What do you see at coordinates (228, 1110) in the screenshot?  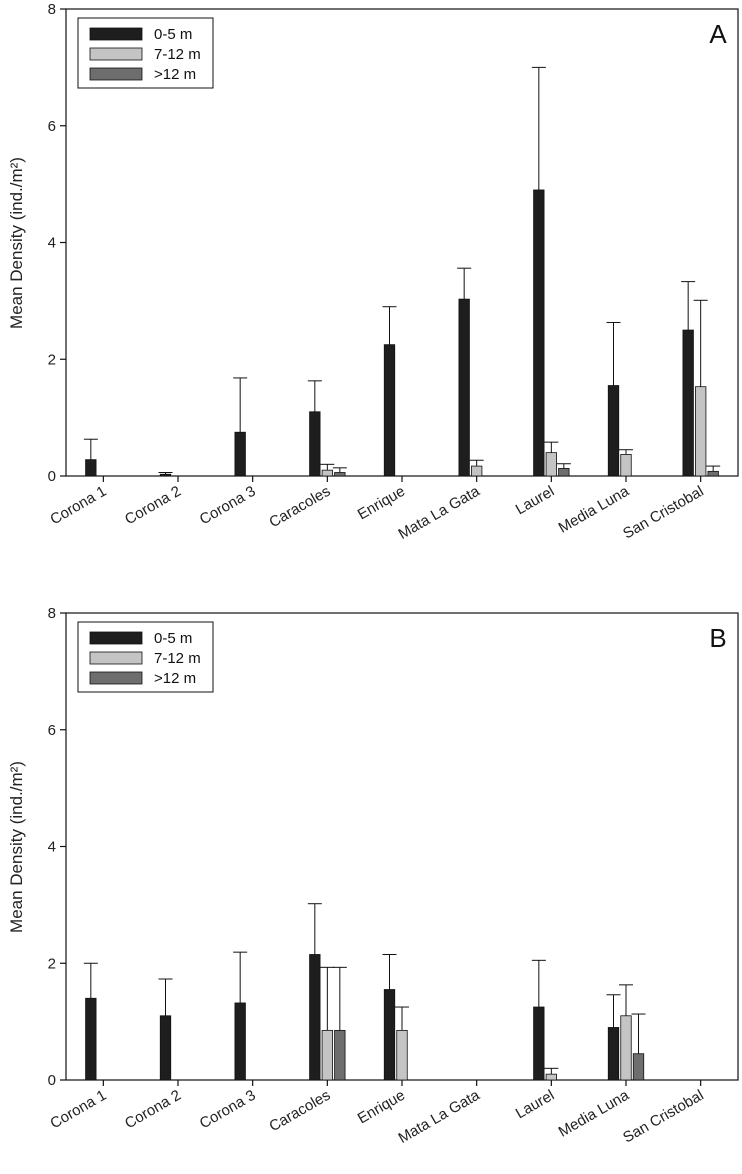 I see `panel-b-category-label: Corona 3` at bounding box center [228, 1110].